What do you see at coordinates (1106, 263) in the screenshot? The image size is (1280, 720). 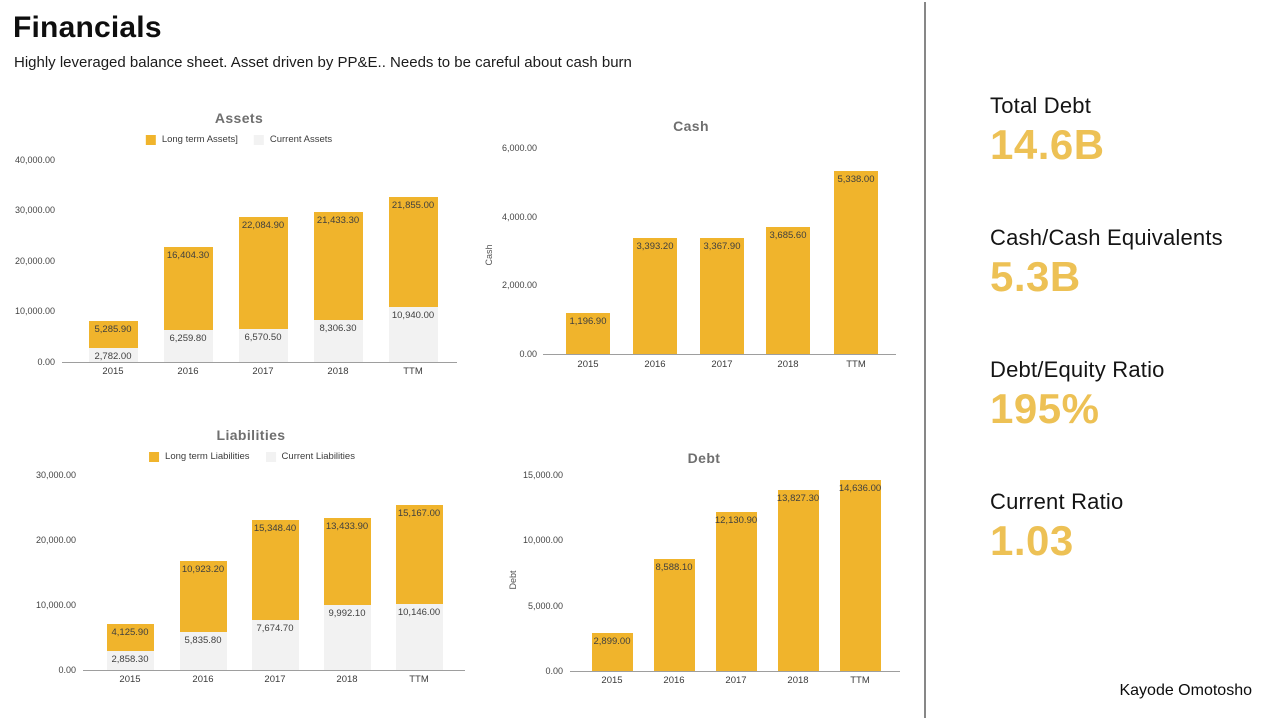 I see `metric-cash-equivalents: Cash/Cash Equivalents 5.3B` at bounding box center [1106, 263].